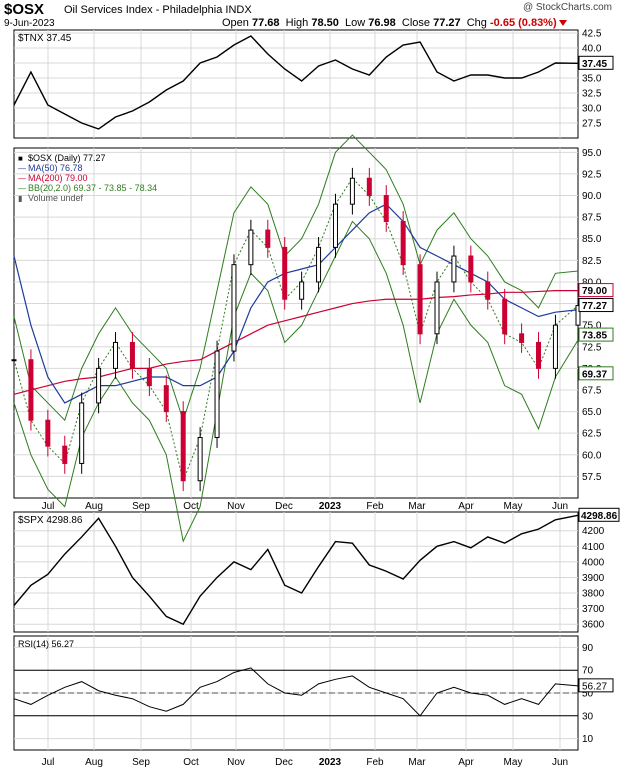 Image resolution: width=620 pixels, height=770 pixels. Describe the element at coordinates (588, 739) in the screenshot. I see `y-tick-label: 10` at that location.